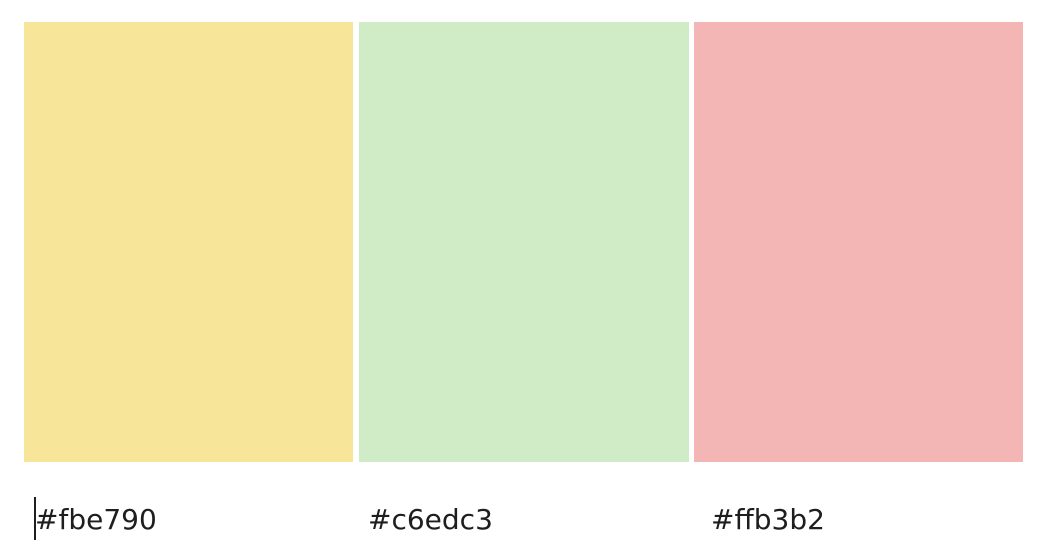  What do you see at coordinates (768, 519) in the screenshot?
I see `swatch-label-pink: #ffb3b2` at bounding box center [768, 519].